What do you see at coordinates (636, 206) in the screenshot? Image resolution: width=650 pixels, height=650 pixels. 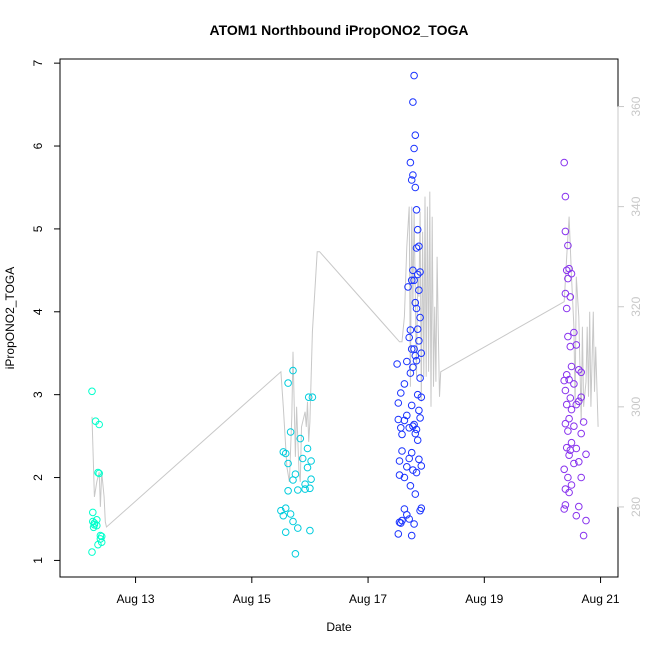 I see `y2-tick-label: 340` at bounding box center [636, 206].